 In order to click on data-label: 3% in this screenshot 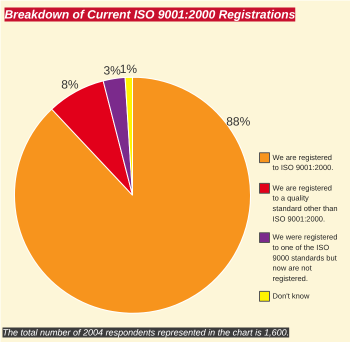, I will do `click(112, 70)`.